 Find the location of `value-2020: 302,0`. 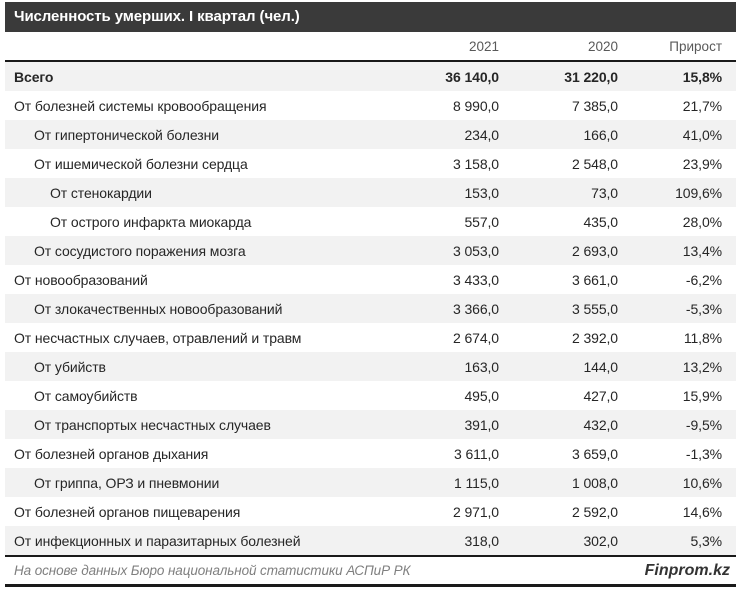

value-2020: 302,0 is located at coordinates (600, 540).